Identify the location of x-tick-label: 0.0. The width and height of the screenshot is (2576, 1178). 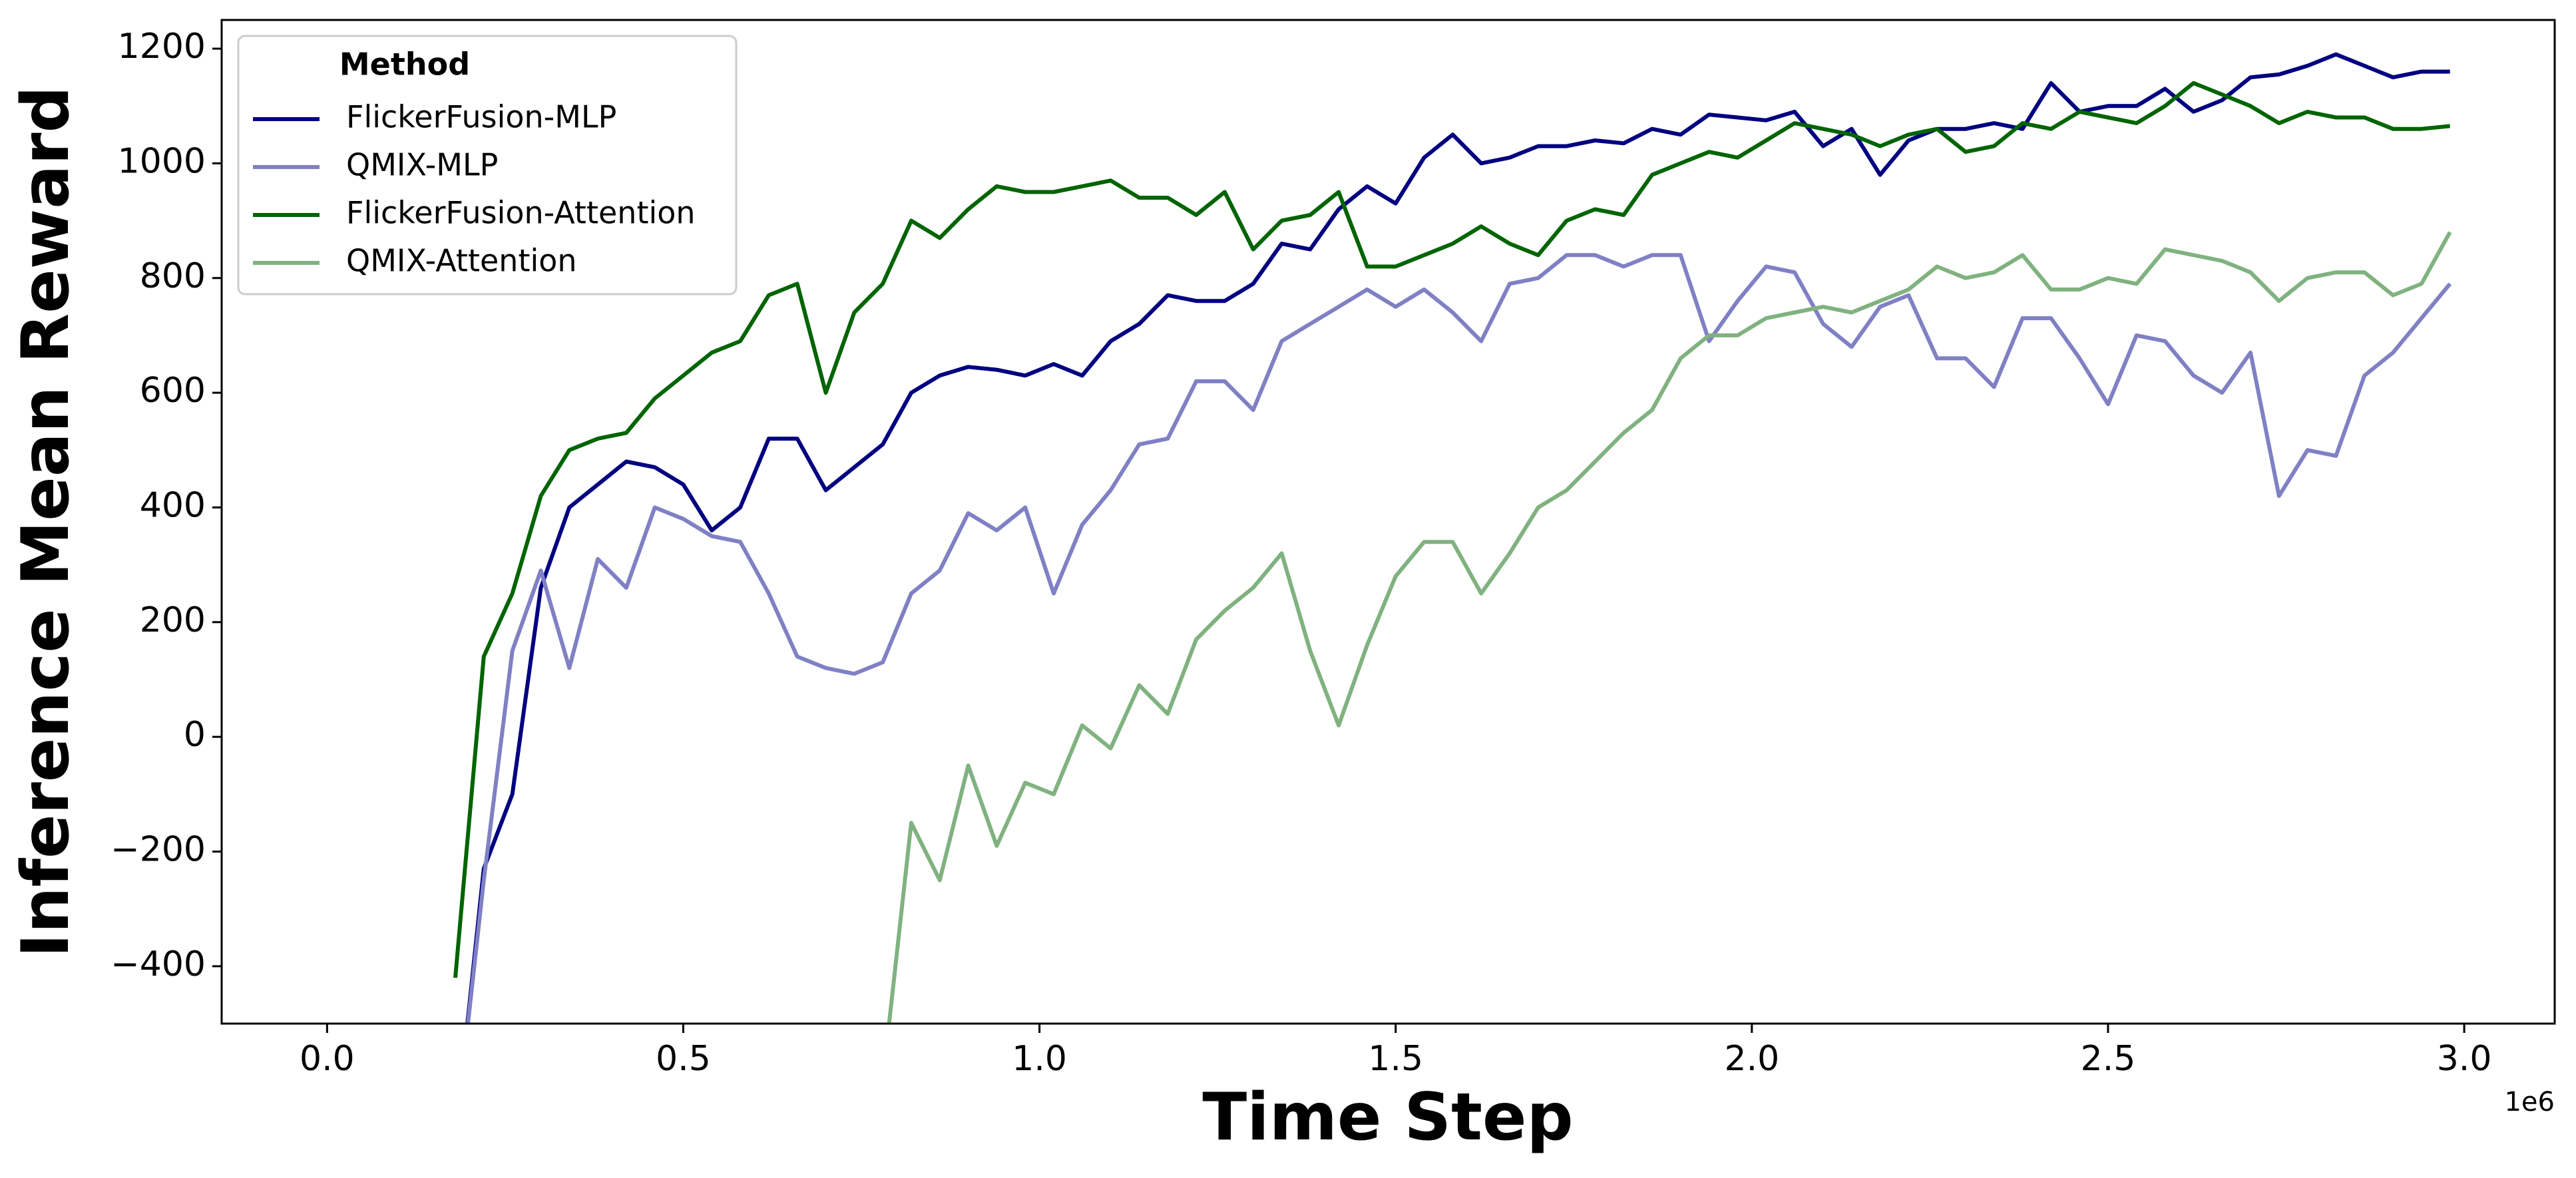
(327, 1059).